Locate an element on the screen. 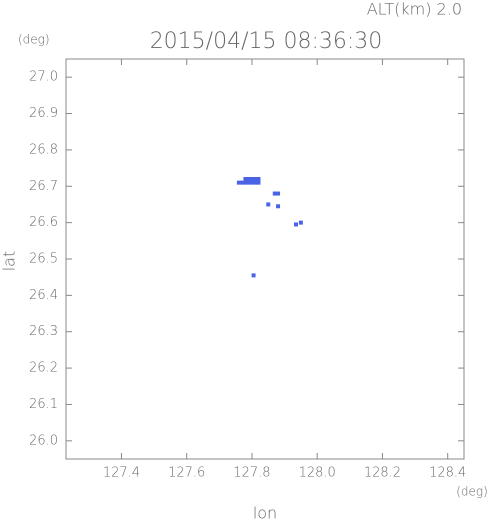  y-tick-label: 27.0 is located at coordinates (43, 77).